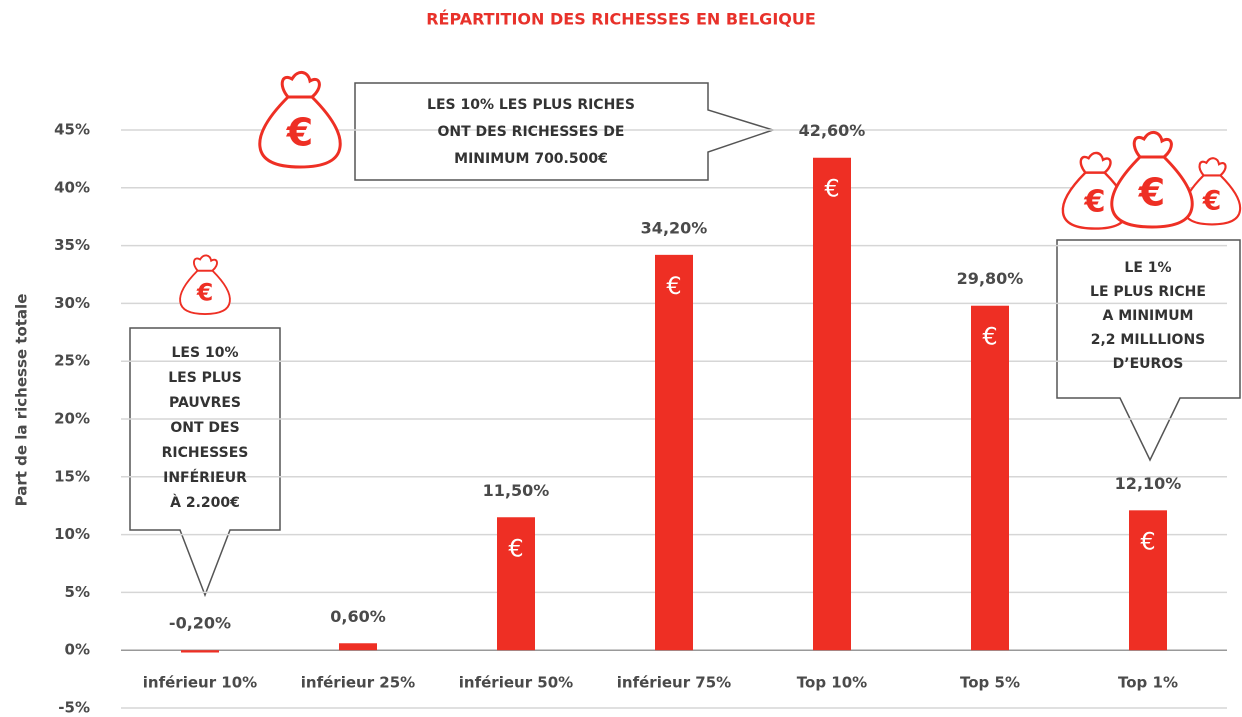 Image resolution: width=1242 pixels, height=717 pixels. What do you see at coordinates (72, 419) in the screenshot?
I see `y-tick-label: 20%` at bounding box center [72, 419].